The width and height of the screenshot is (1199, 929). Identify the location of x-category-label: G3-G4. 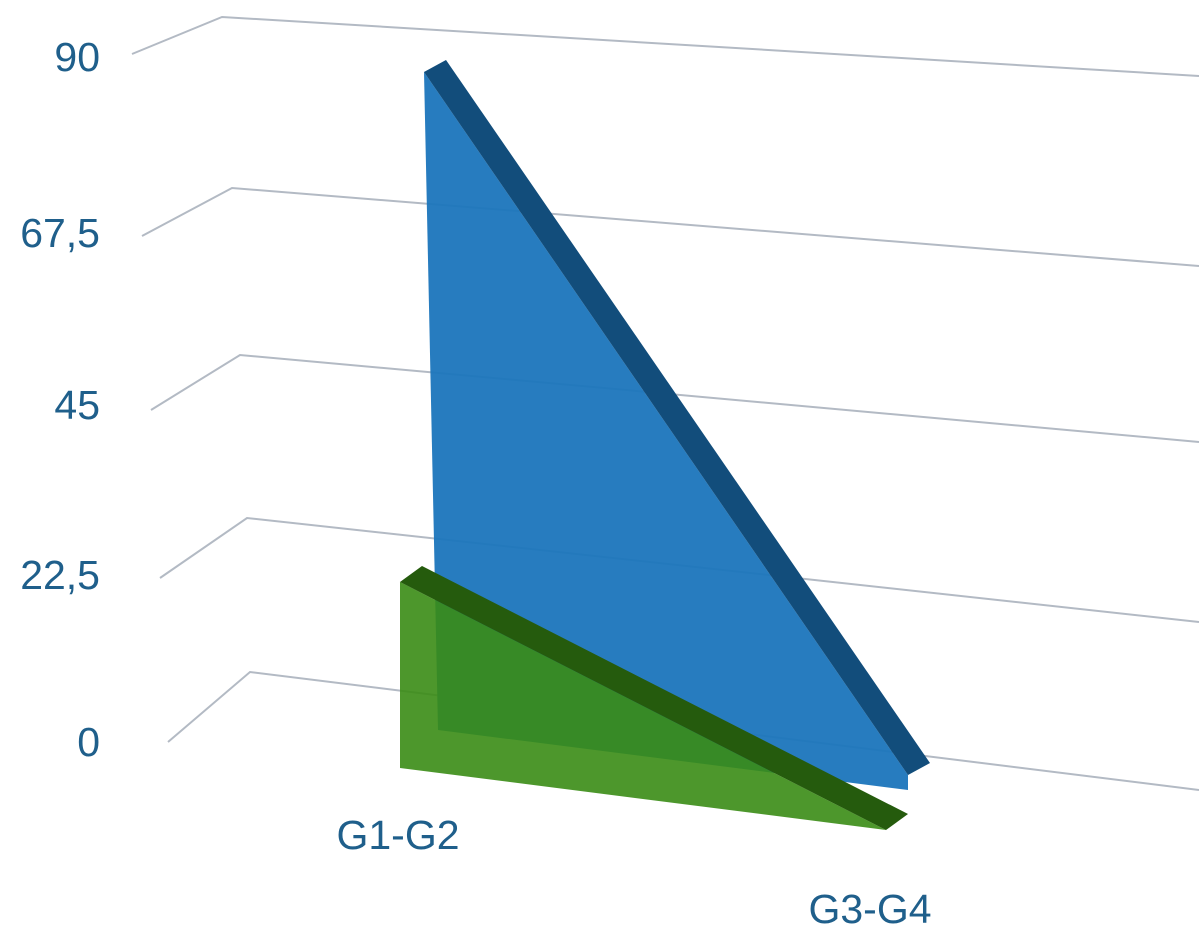
(869, 905).